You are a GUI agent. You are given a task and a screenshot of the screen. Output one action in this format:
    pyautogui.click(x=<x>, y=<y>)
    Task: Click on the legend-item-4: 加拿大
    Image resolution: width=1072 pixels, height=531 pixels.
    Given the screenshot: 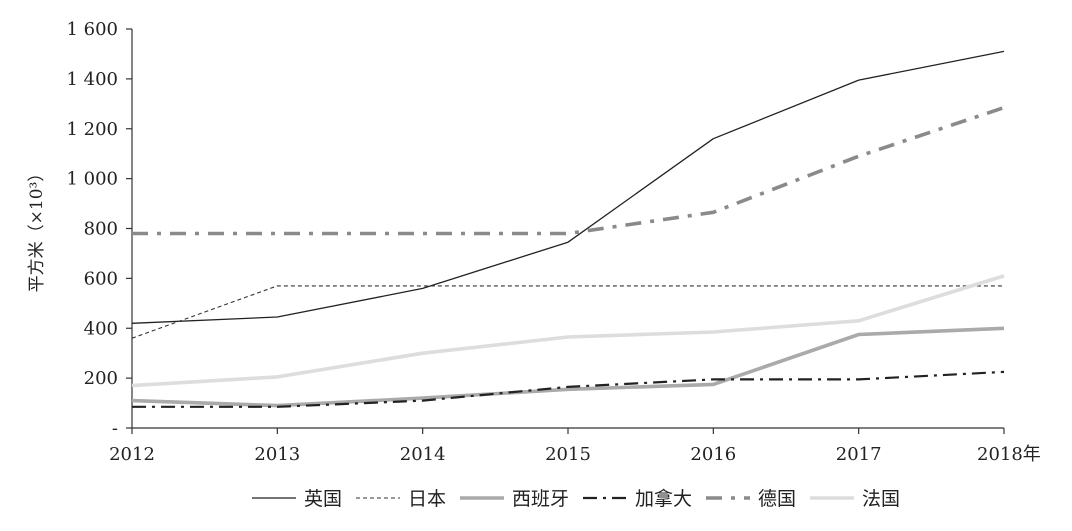 What is the action you would take?
    pyautogui.click(x=637, y=498)
    